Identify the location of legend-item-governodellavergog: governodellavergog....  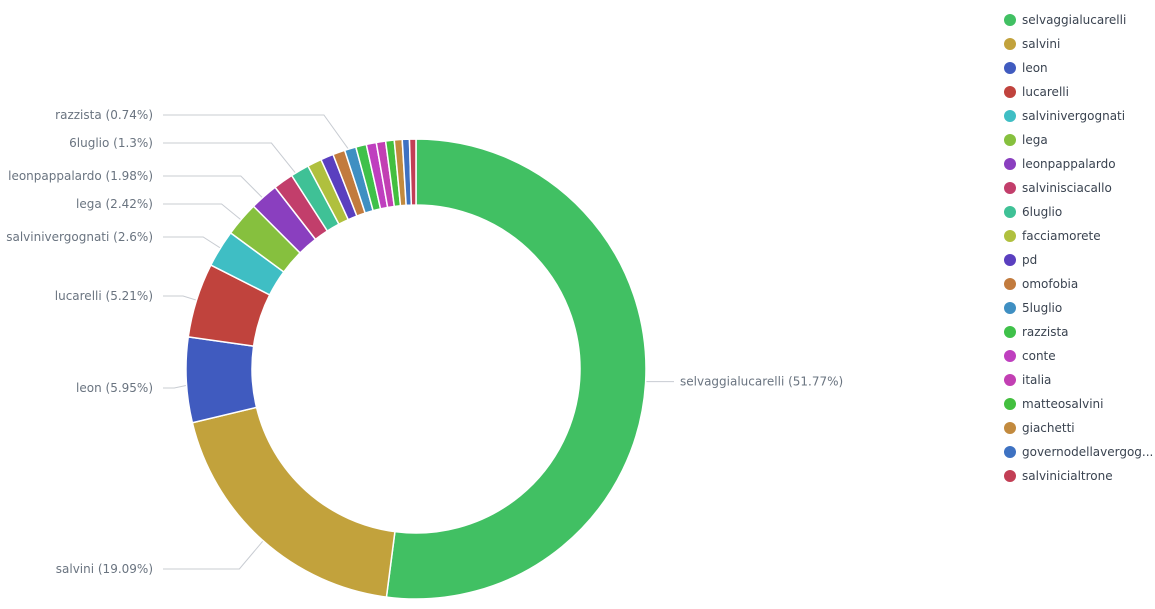
(1078, 452).